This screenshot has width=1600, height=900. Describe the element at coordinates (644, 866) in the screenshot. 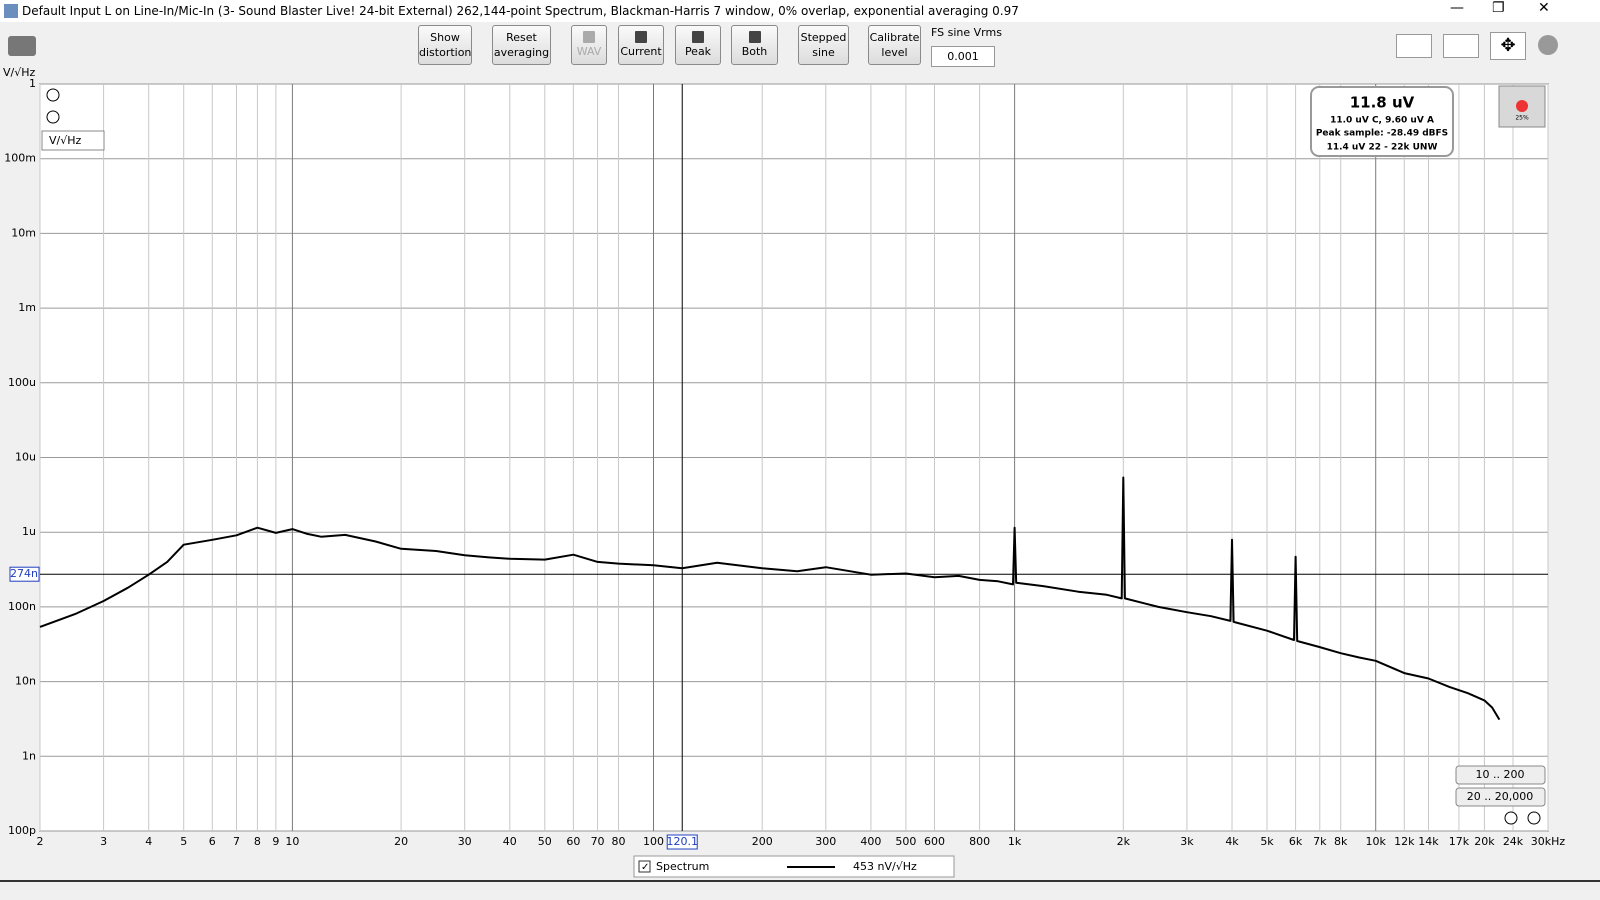

I see `legend-checkbox` at that location.